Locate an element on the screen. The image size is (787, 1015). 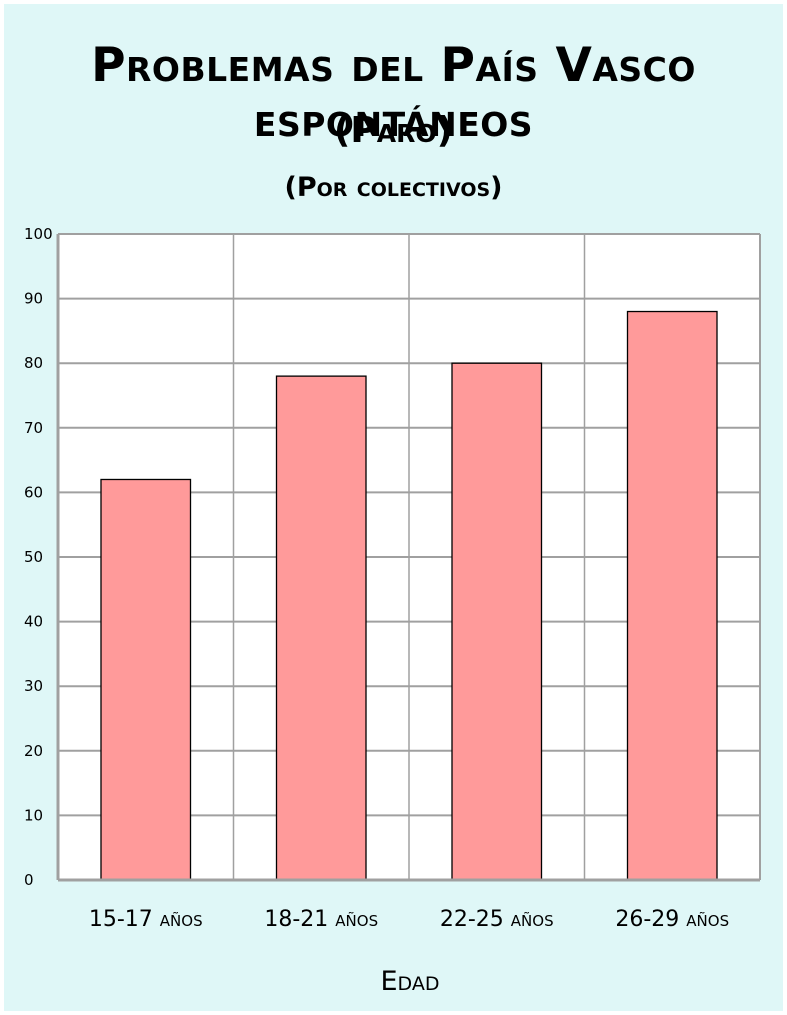
y-tick-label: 100 is located at coordinates (38, 234).